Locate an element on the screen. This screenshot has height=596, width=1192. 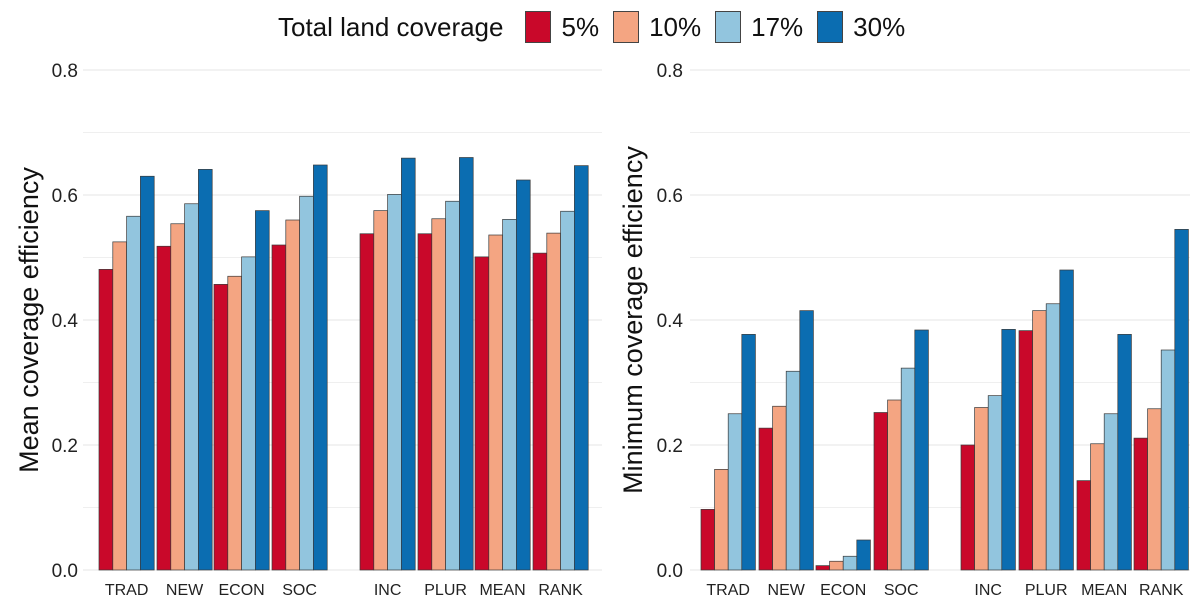
legend-swatch-17pct is located at coordinates (728, 27).